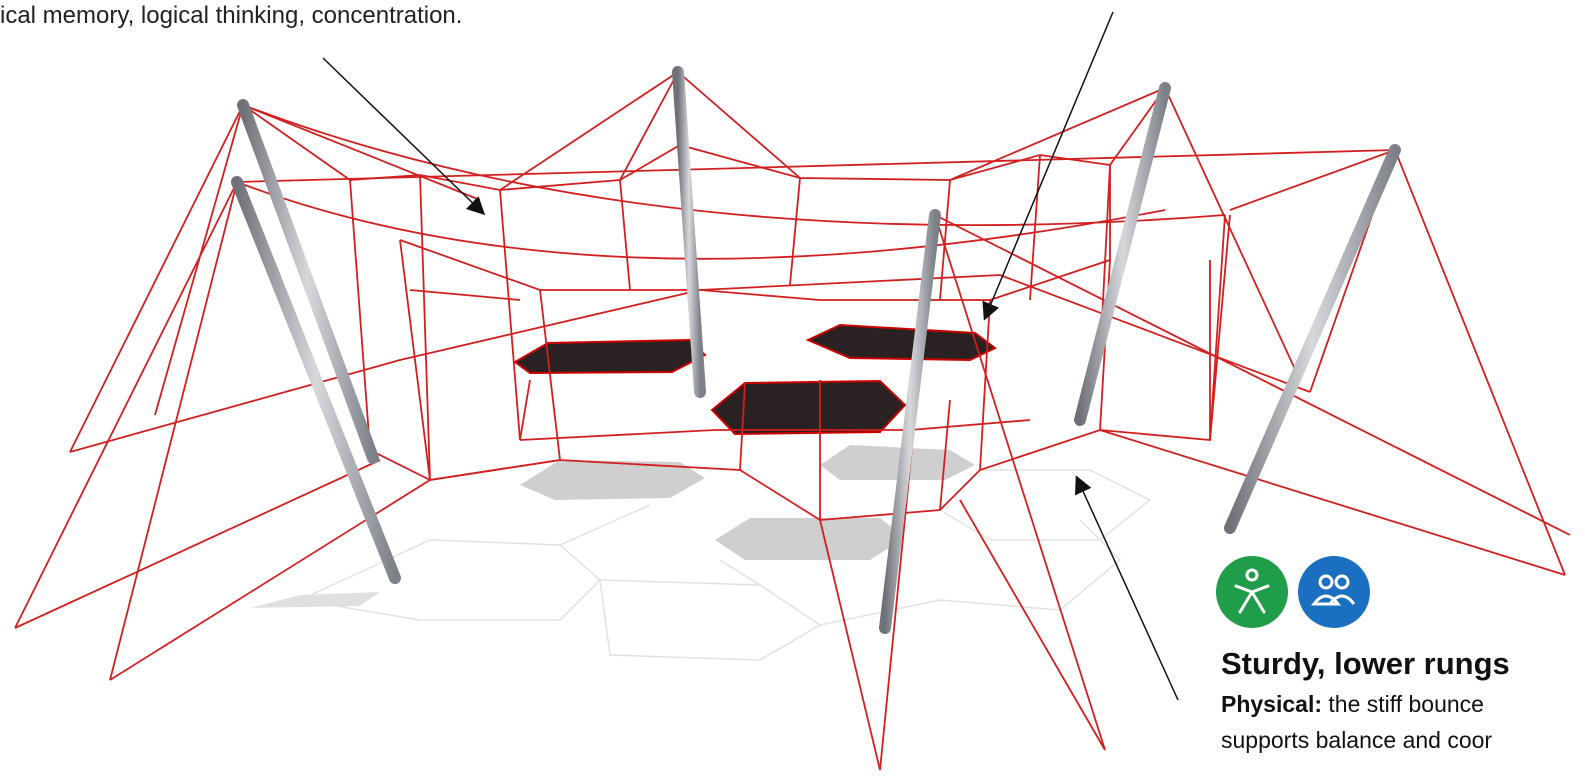 The height and width of the screenshot is (779, 1585). Describe the element at coordinates (1357, 740) in the screenshot. I see `callout-line: supports balance and coor` at that location.